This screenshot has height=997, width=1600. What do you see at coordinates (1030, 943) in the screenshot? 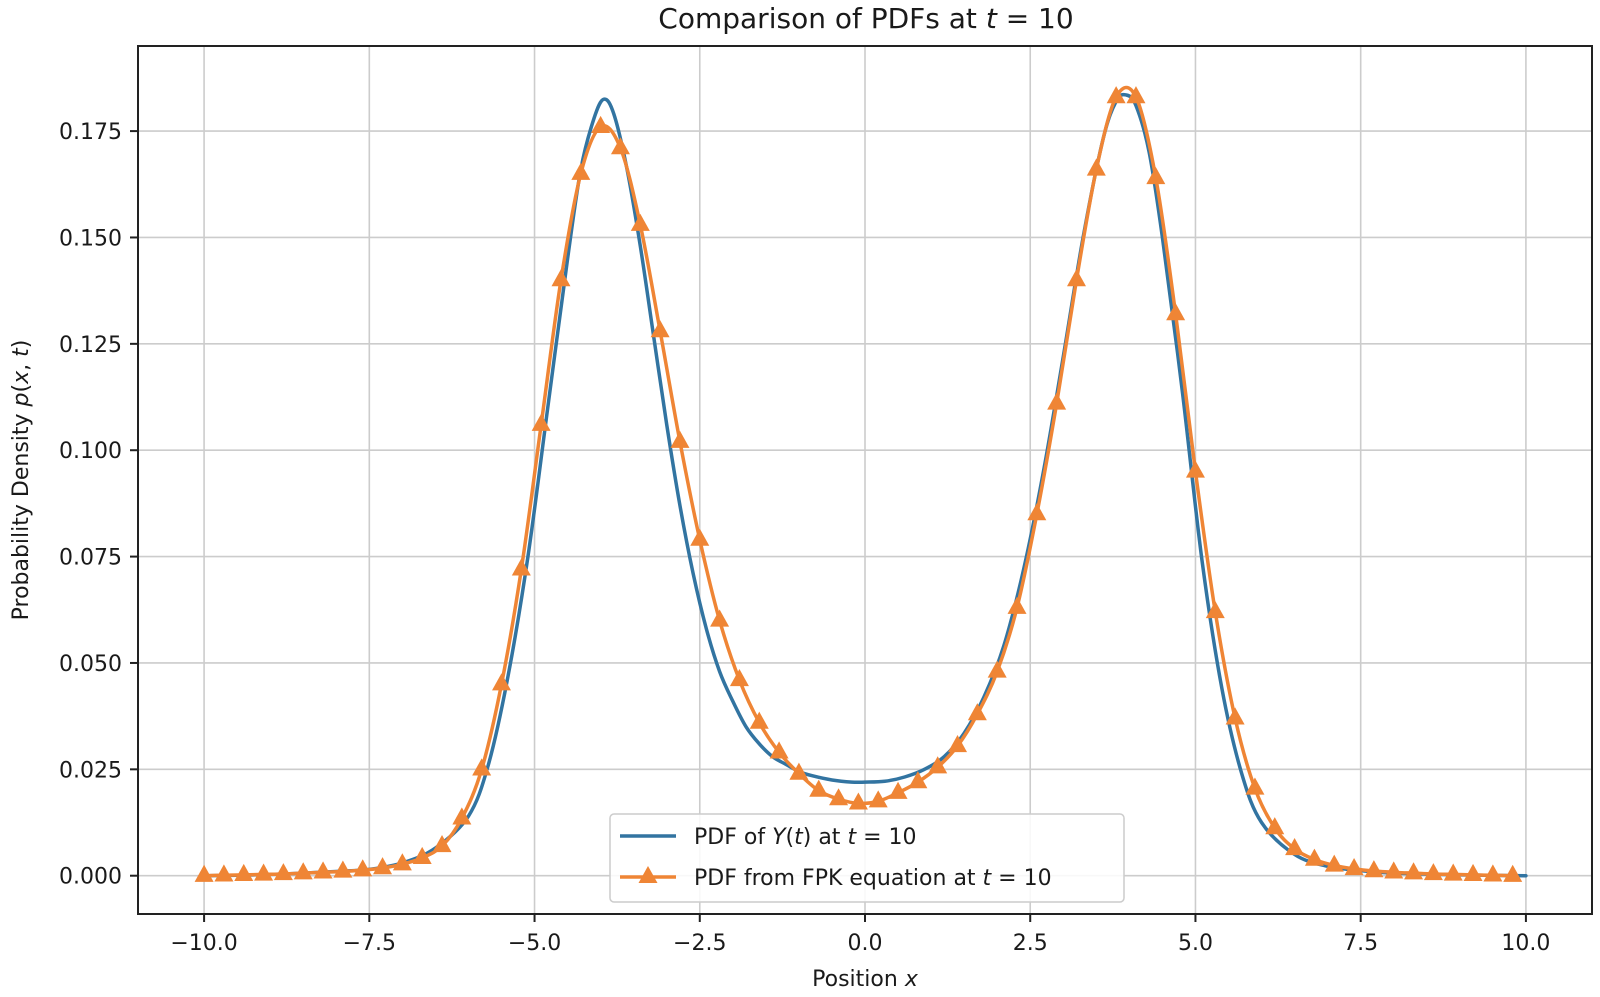
I see `x-tick-label: 2.5` at bounding box center [1030, 943].